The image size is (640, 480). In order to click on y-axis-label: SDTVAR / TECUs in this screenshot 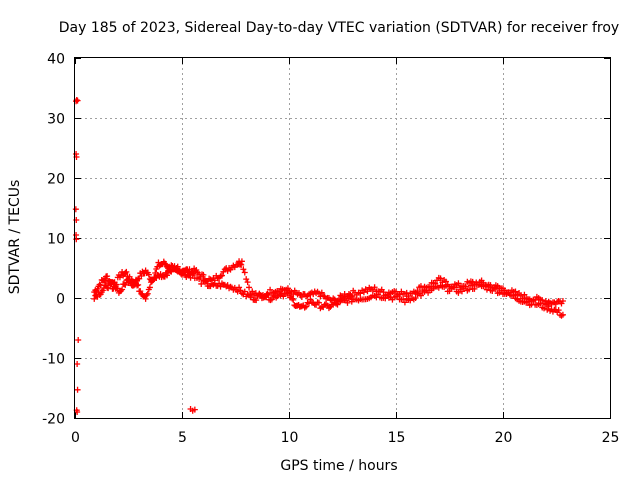, I will do `click(15, 237)`.